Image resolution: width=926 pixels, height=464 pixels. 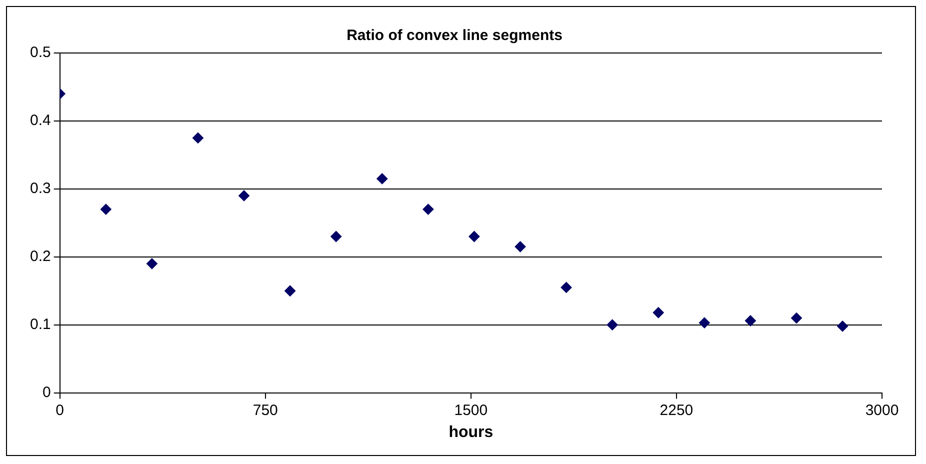 I want to click on x-tick-label: 2250, so click(x=677, y=410).